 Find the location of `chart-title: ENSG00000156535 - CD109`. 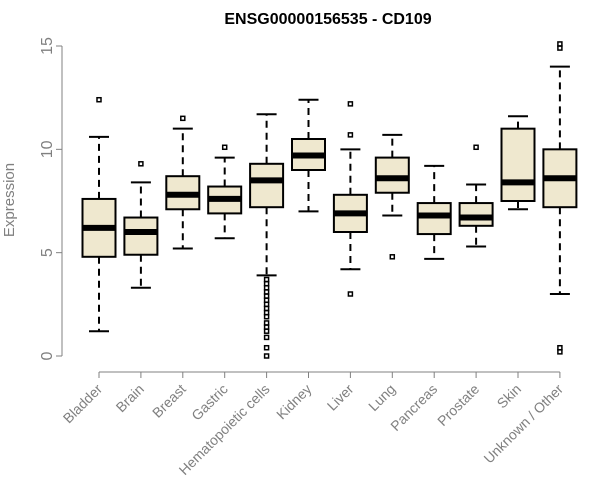

chart-title: ENSG00000156535 - CD109 is located at coordinates (327, 19).